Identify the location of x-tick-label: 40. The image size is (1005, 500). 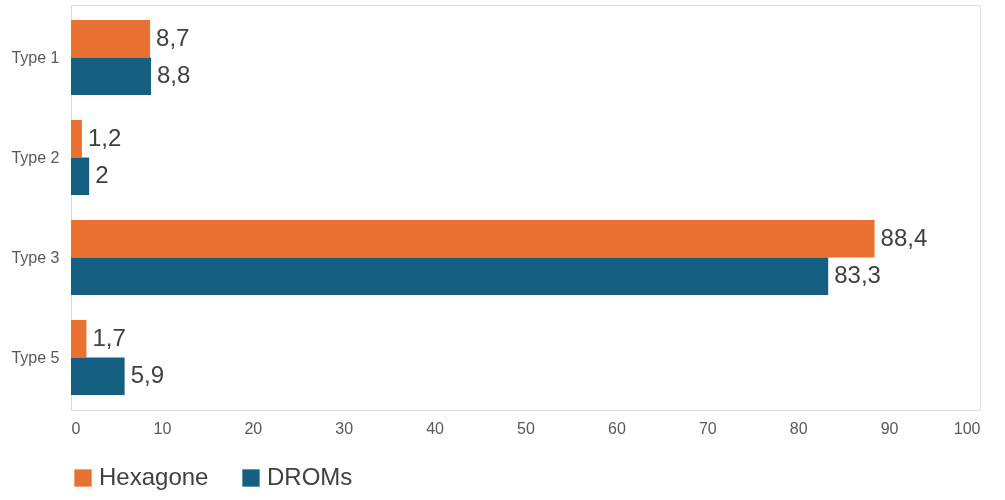
(435, 428).